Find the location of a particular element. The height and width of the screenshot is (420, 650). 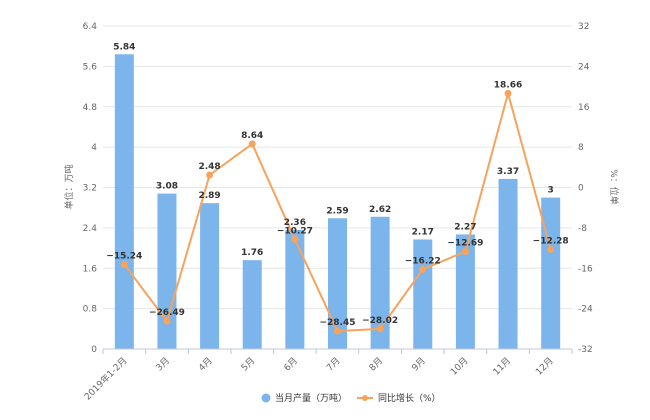

x-tick-label: 9月 is located at coordinates (419, 364).